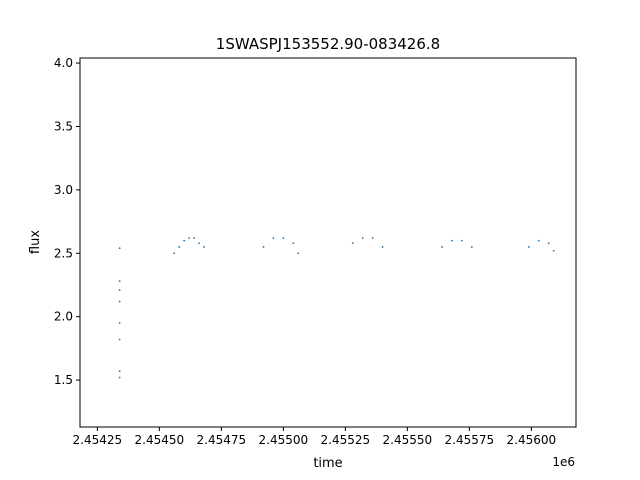 This screenshot has width=640, height=480. What do you see at coordinates (160, 440) in the screenshot?
I see `x-tick-label: 2.45450` at bounding box center [160, 440].